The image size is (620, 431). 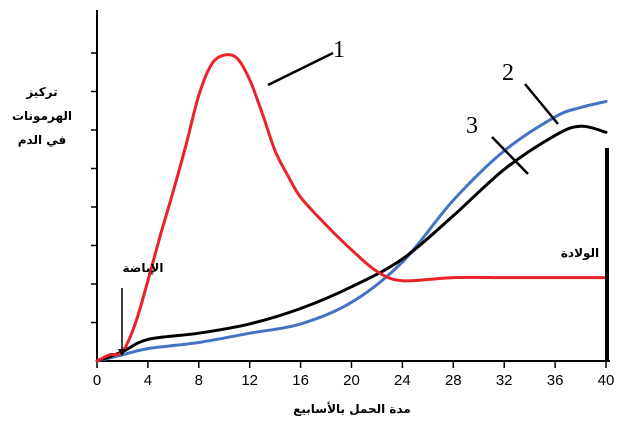 I want to click on x-tick-label: 12, so click(x=249, y=380).